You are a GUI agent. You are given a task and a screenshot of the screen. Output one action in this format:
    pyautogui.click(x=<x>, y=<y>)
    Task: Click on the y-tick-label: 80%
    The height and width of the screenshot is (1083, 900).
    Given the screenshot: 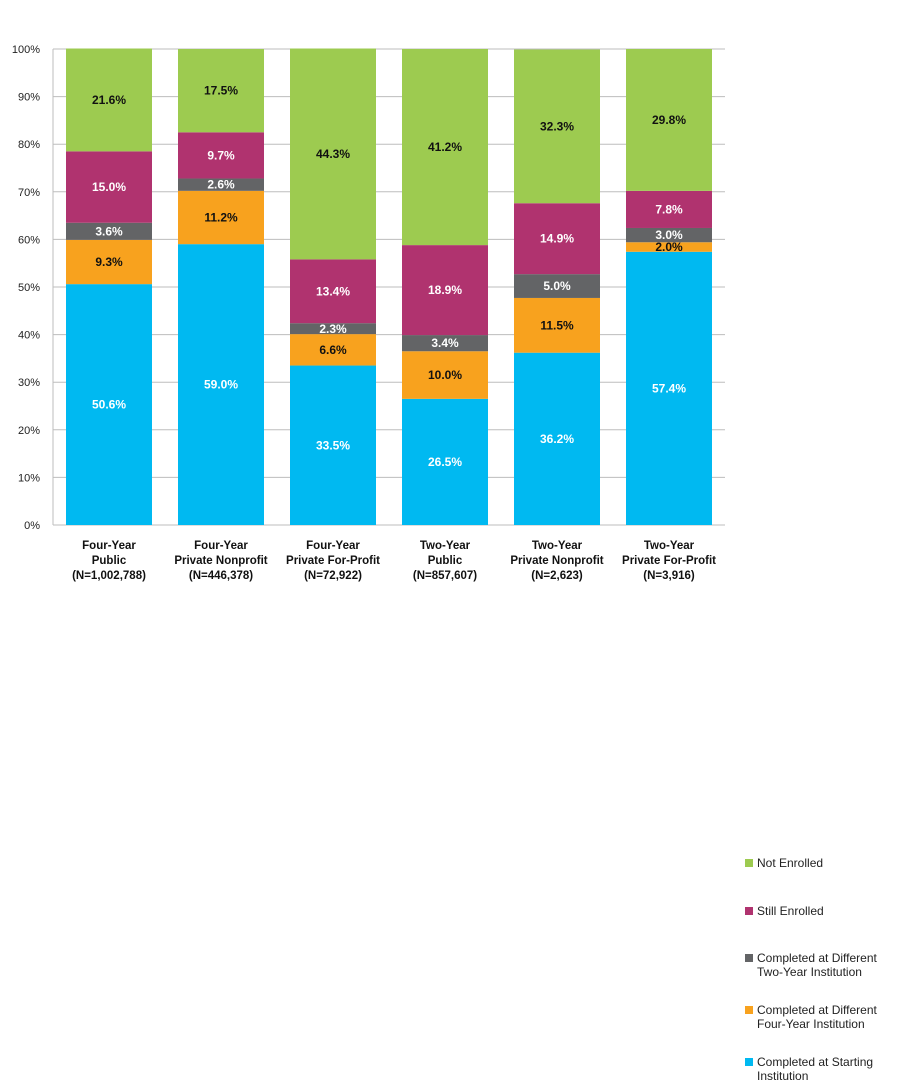 What is the action you would take?
    pyautogui.click(x=29, y=145)
    